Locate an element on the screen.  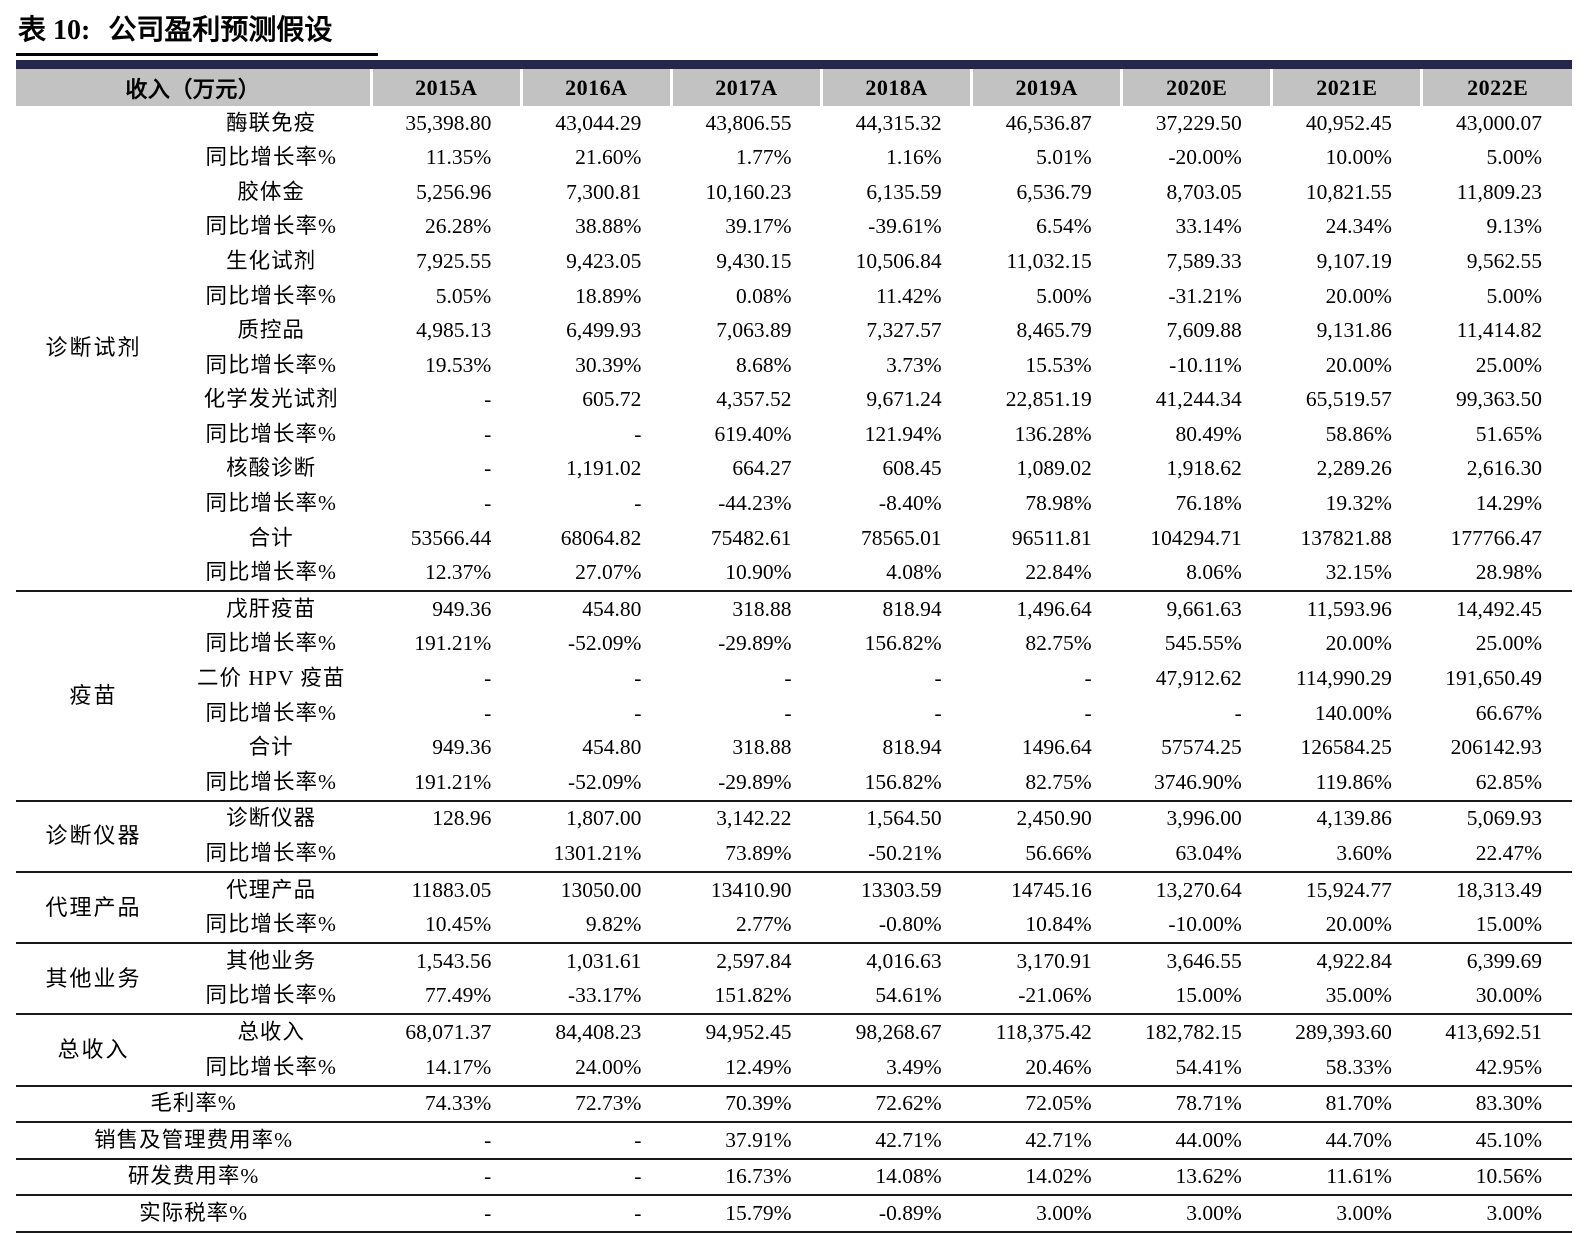
value-cell: -29.89% is located at coordinates (755, 643).